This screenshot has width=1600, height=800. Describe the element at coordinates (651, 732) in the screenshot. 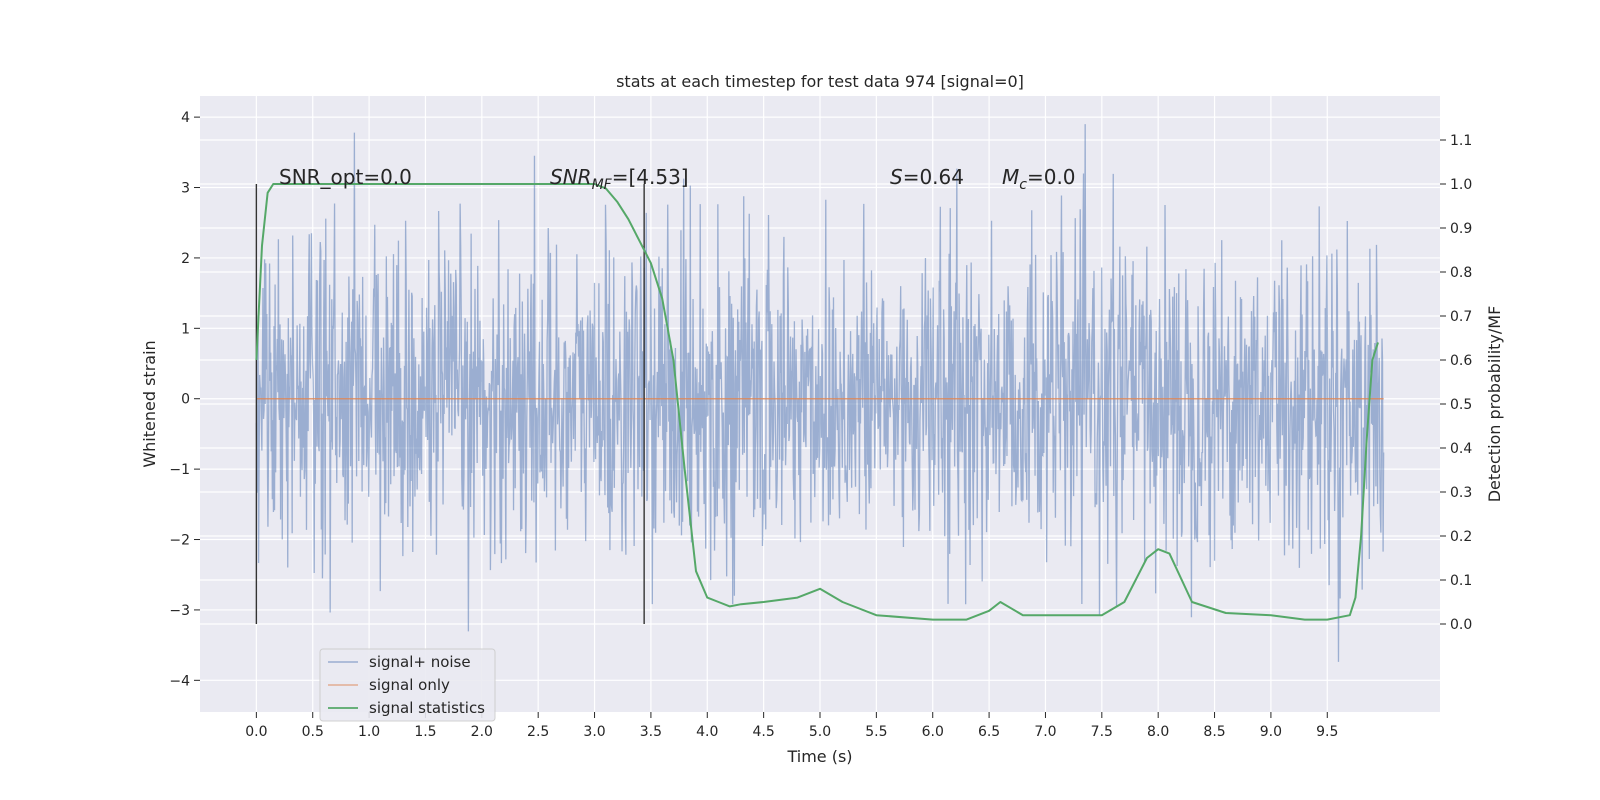

I see `x-tick-label: 3.5` at that location.